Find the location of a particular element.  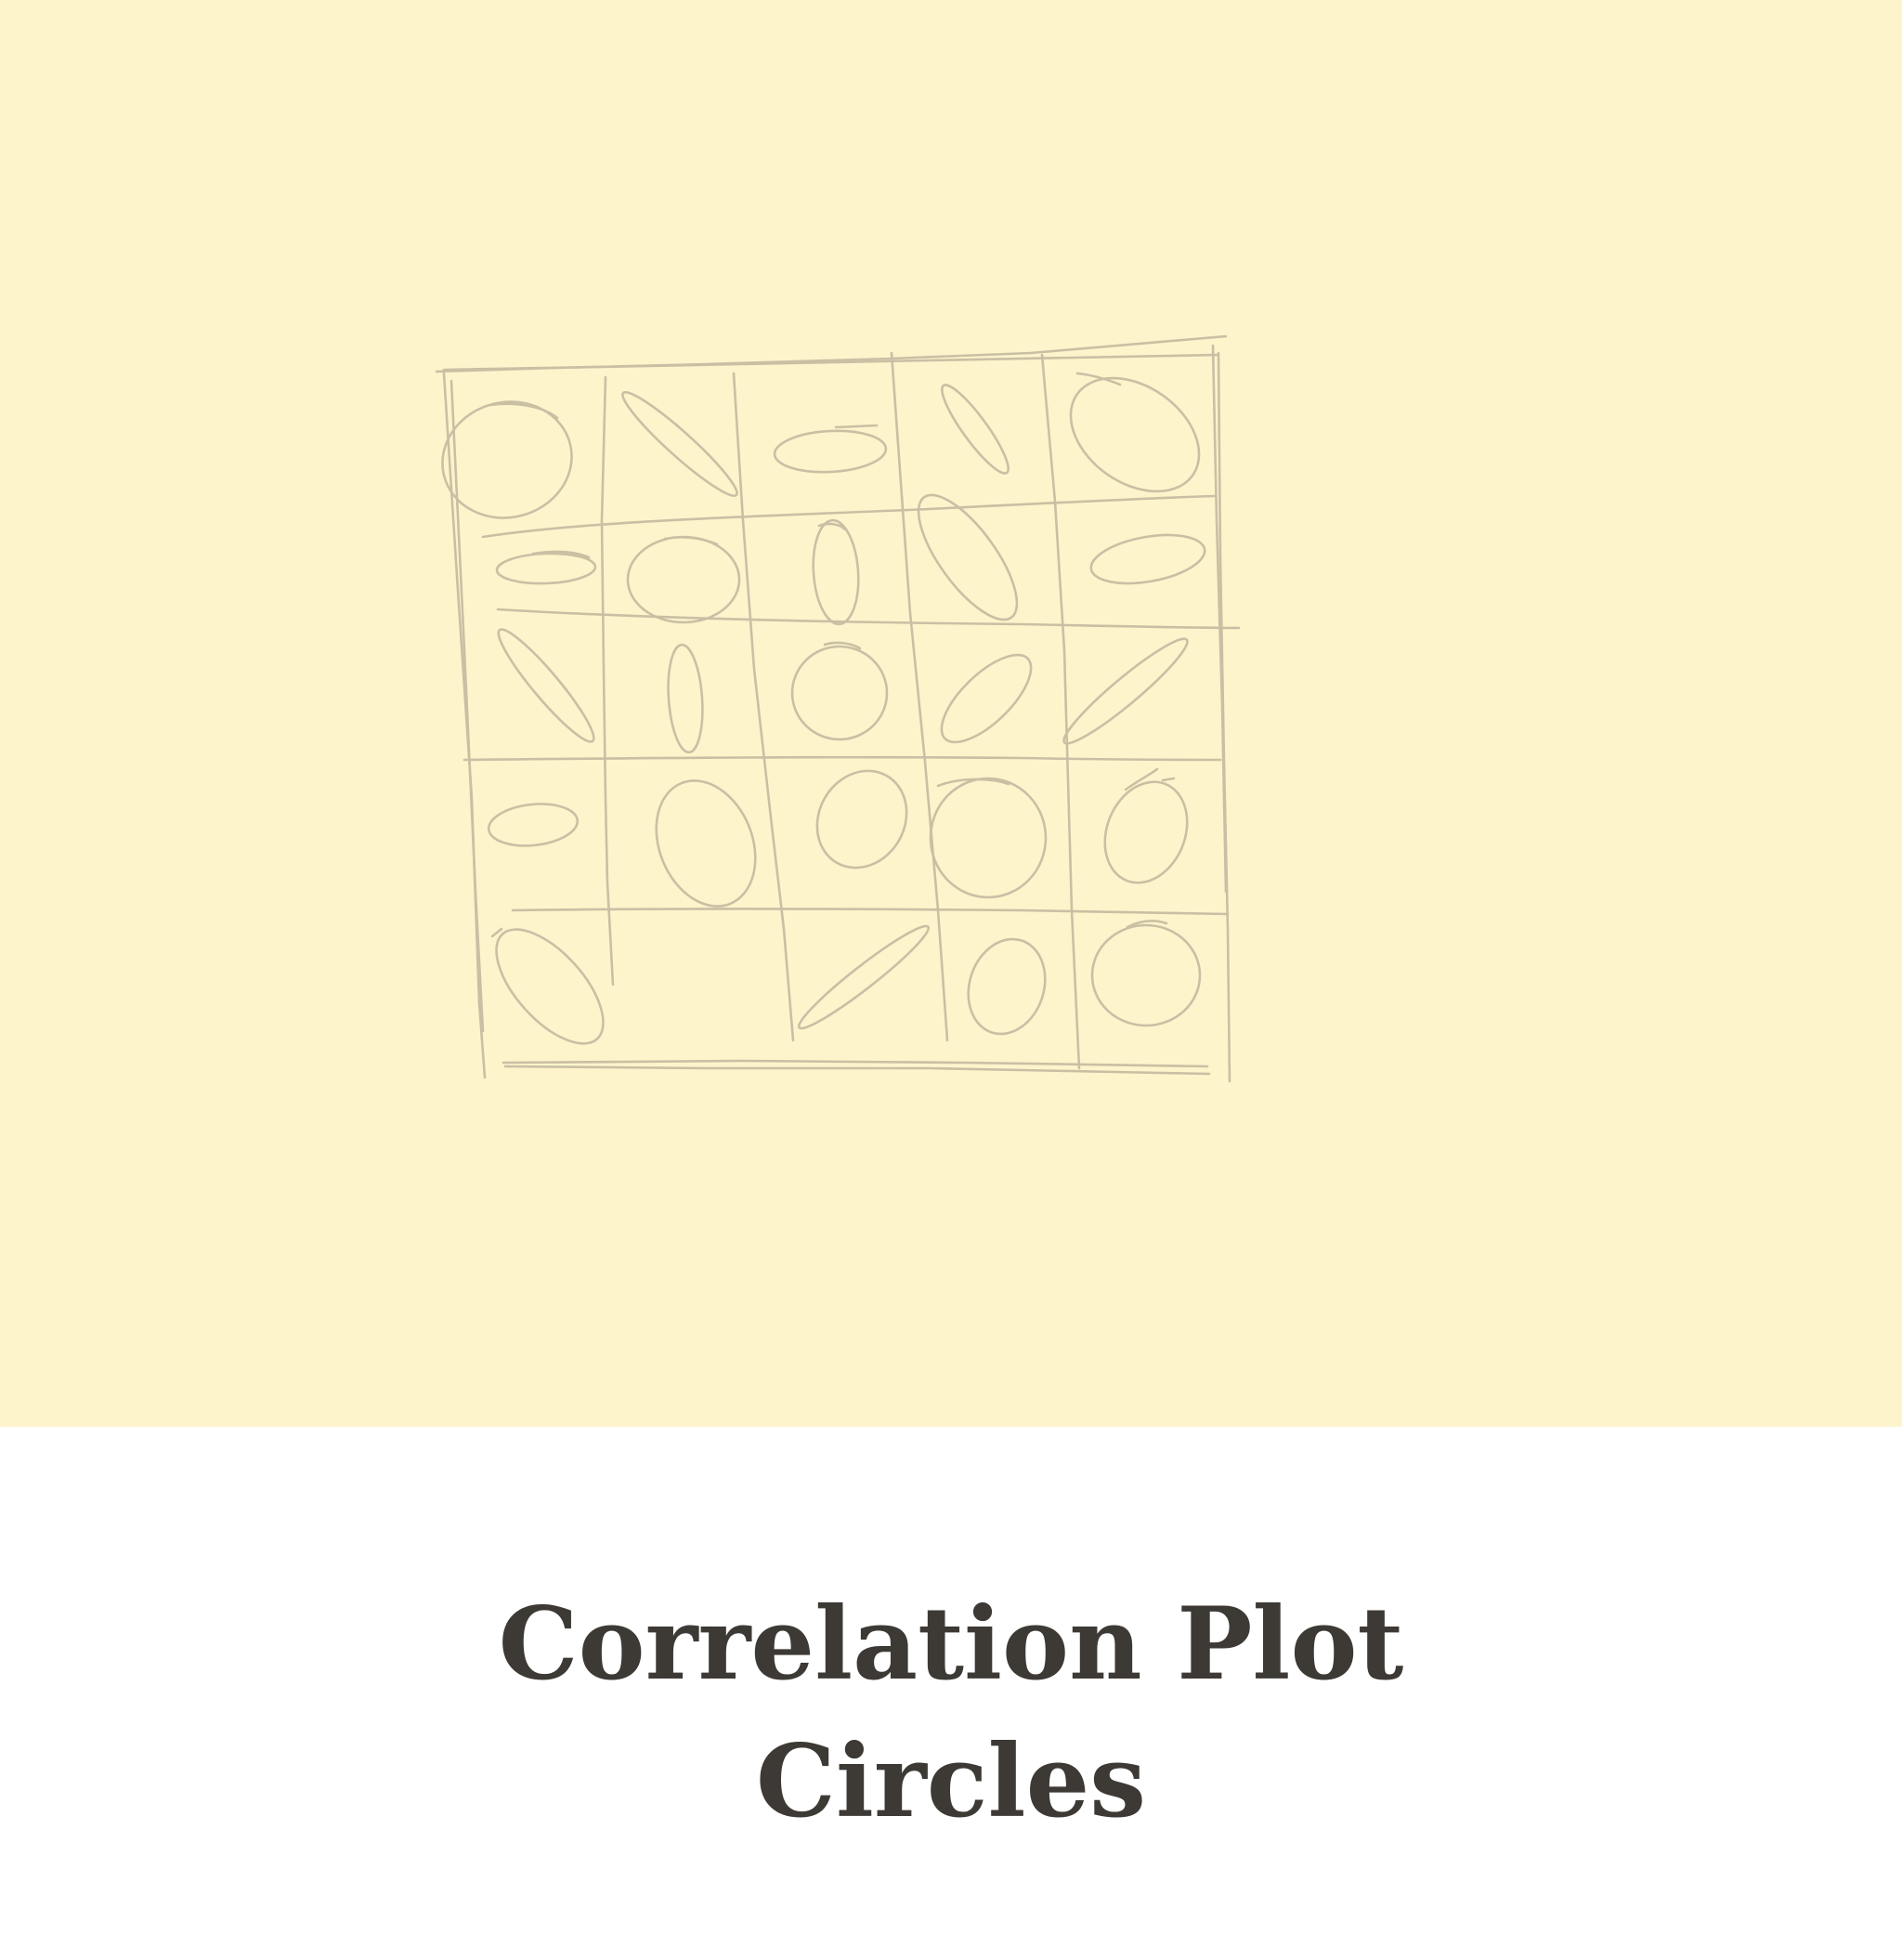

ellipse-r2-c1 is located at coordinates (546, 567).